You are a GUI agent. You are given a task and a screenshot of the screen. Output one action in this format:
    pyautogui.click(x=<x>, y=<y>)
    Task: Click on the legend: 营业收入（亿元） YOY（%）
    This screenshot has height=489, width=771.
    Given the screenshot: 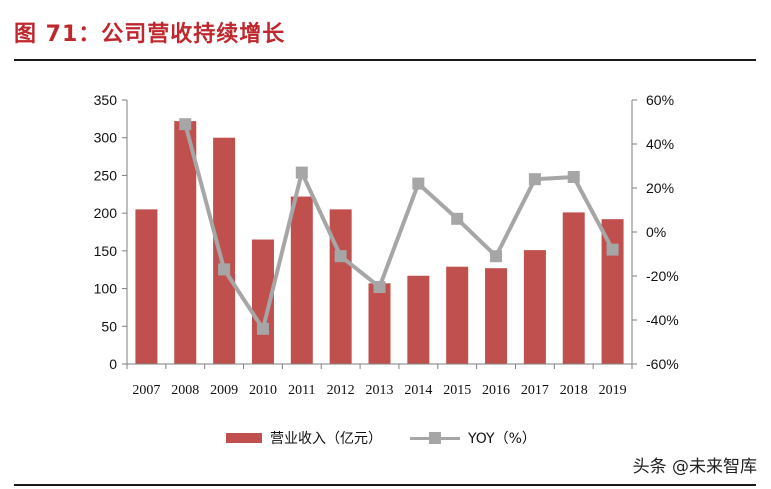 What is the action you would take?
    pyautogui.click(x=395, y=438)
    